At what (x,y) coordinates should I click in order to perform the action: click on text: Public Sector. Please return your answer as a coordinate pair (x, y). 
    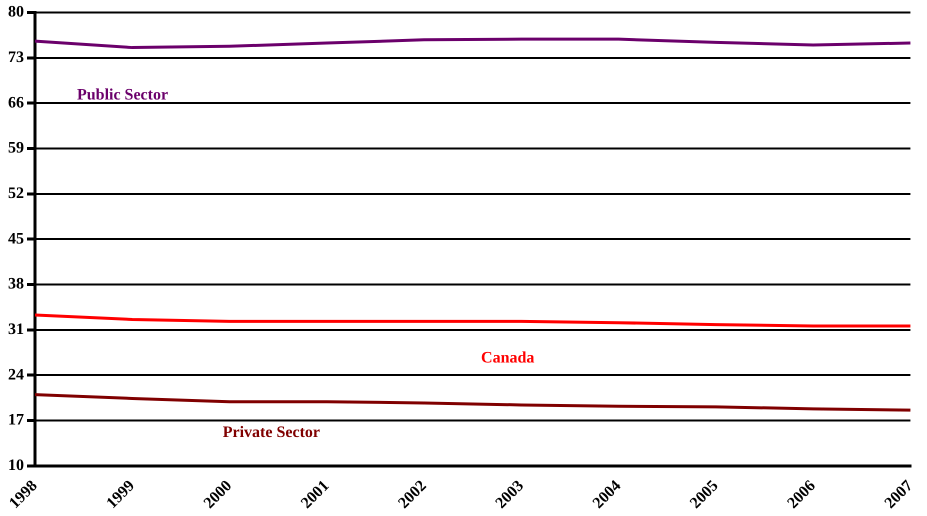
    Looking at the image, I should click on (122, 95).